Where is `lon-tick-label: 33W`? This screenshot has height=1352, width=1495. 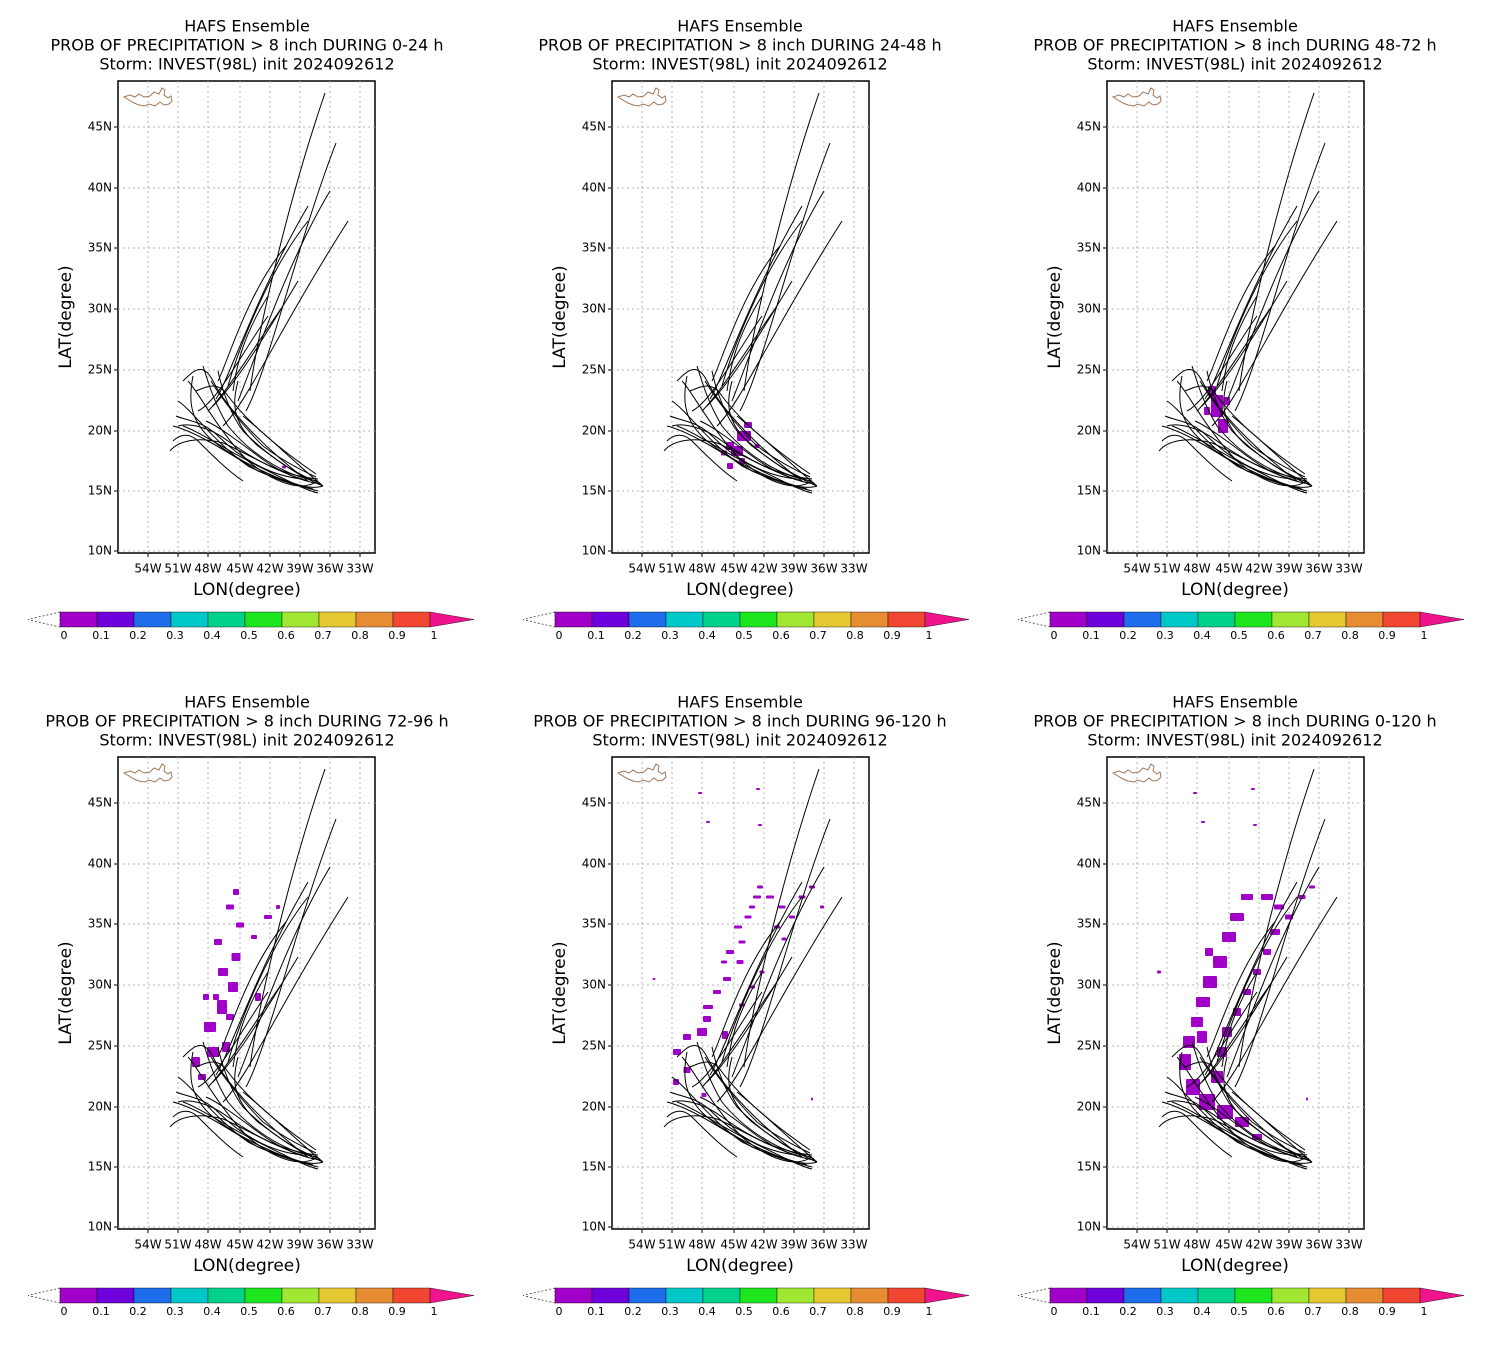
lon-tick-label: 33W is located at coordinates (853, 569).